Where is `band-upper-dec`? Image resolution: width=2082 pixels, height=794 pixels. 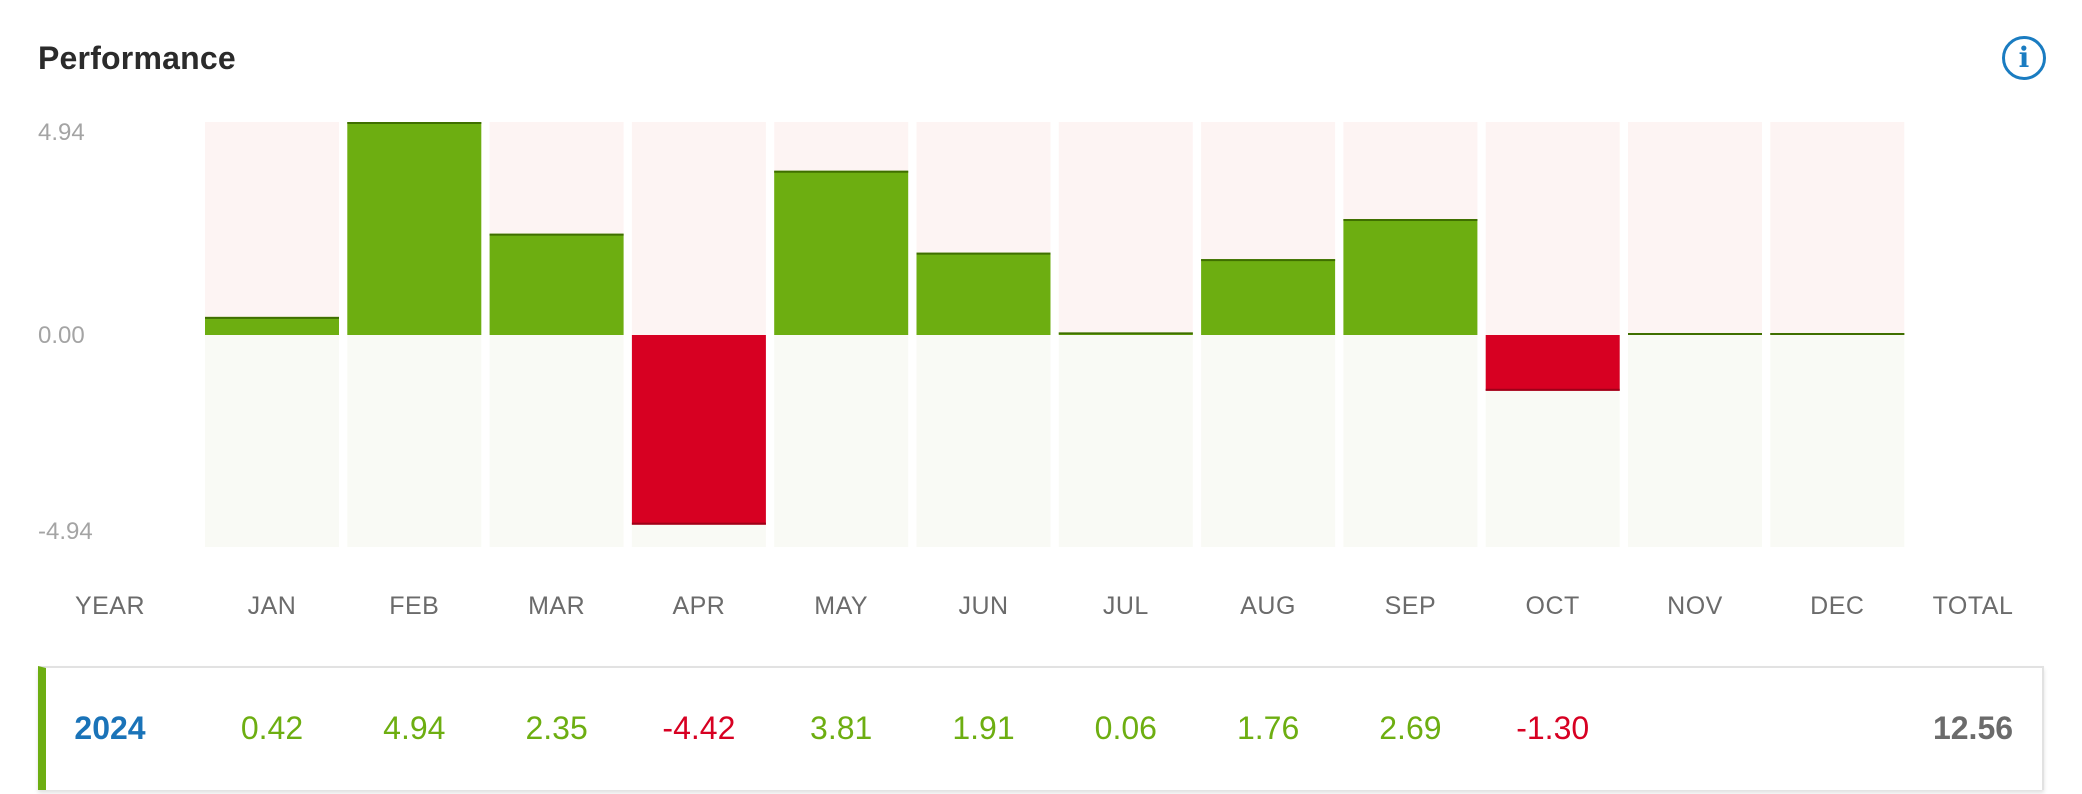
band-upper-dec is located at coordinates (1837, 228).